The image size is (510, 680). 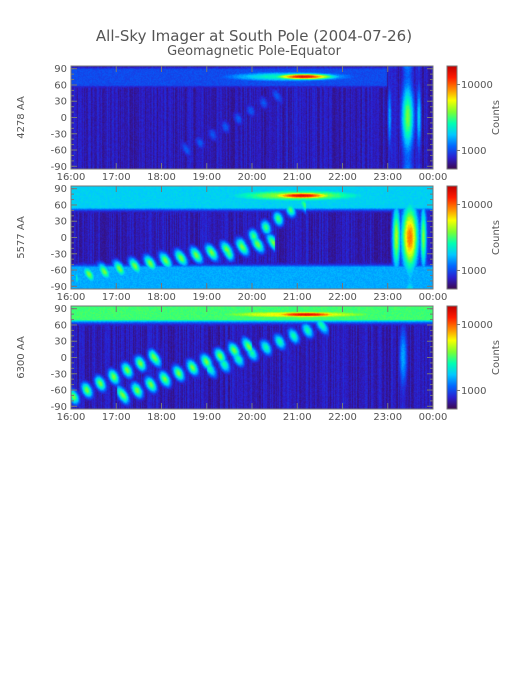 What do you see at coordinates (21, 117) in the screenshot?
I see `panel-ylabel: 4278 AA` at bounding box center [21, 117].